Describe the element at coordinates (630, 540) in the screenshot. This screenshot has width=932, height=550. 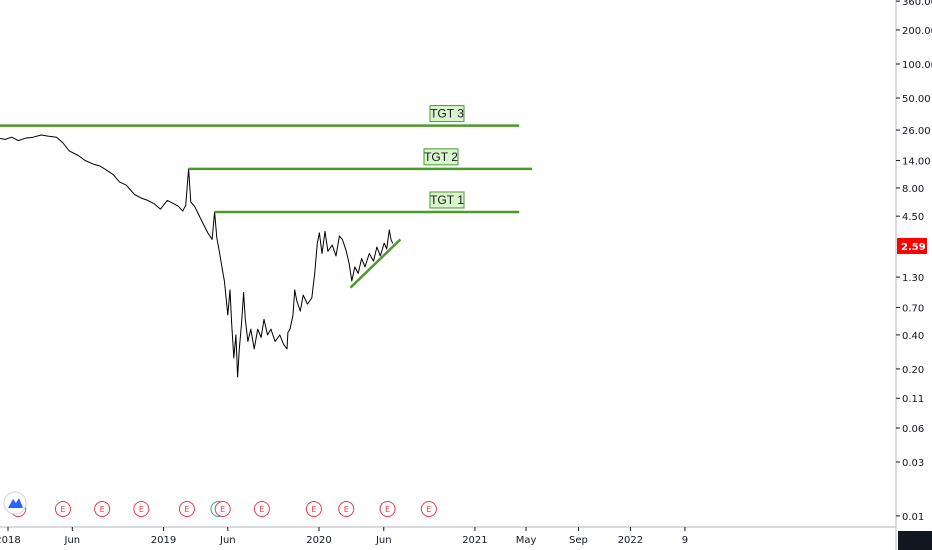
I see `time-tick-label: 2022` at that location.